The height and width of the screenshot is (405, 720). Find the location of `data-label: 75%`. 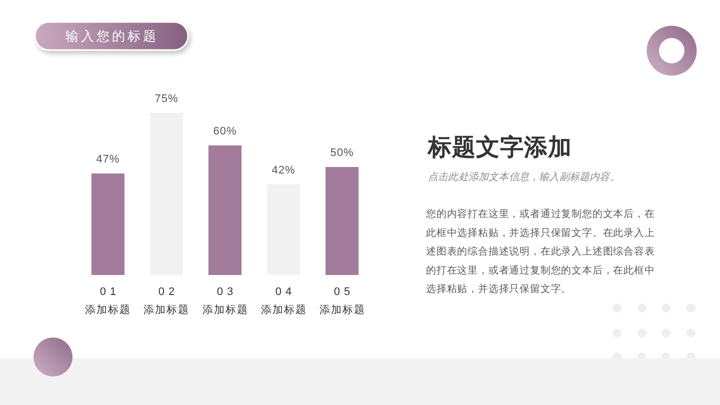

data-label: 75% is located at coordinates (166, 99).